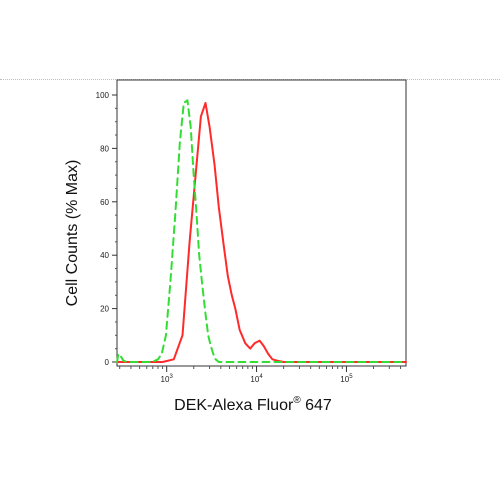 This screenshot has width=500, height=500. I want to click on x-tick-label-100000: 10⁵, so click(346, 379).